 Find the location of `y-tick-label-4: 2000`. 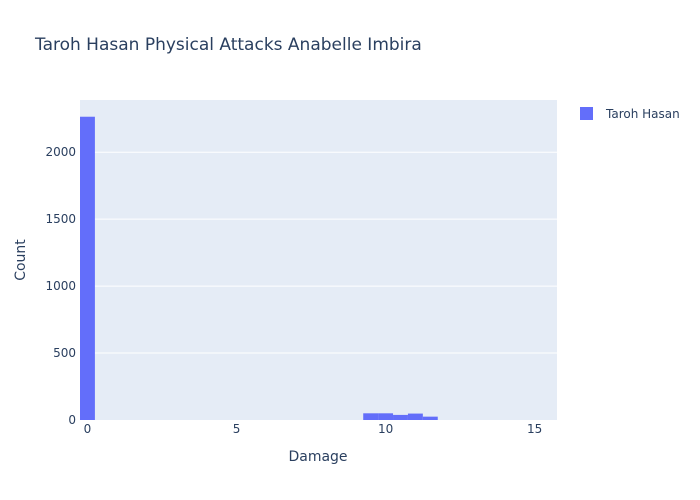

y-tick-label-4: 2000 is located at coordinates (60, 152).